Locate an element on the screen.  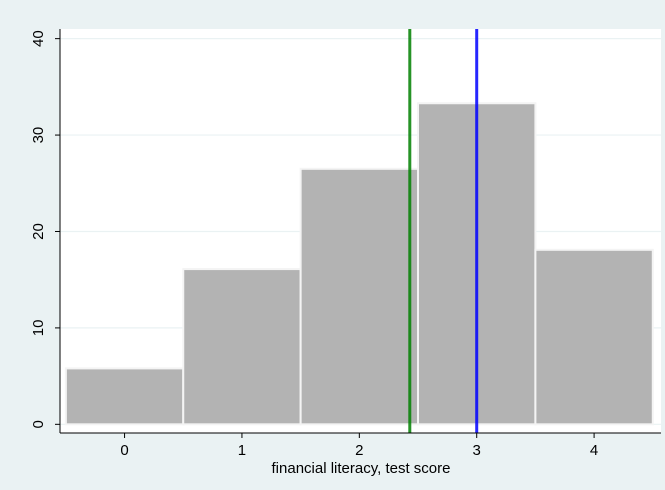
x-tick-label-3: 3 is located at coordinates (477, 450).